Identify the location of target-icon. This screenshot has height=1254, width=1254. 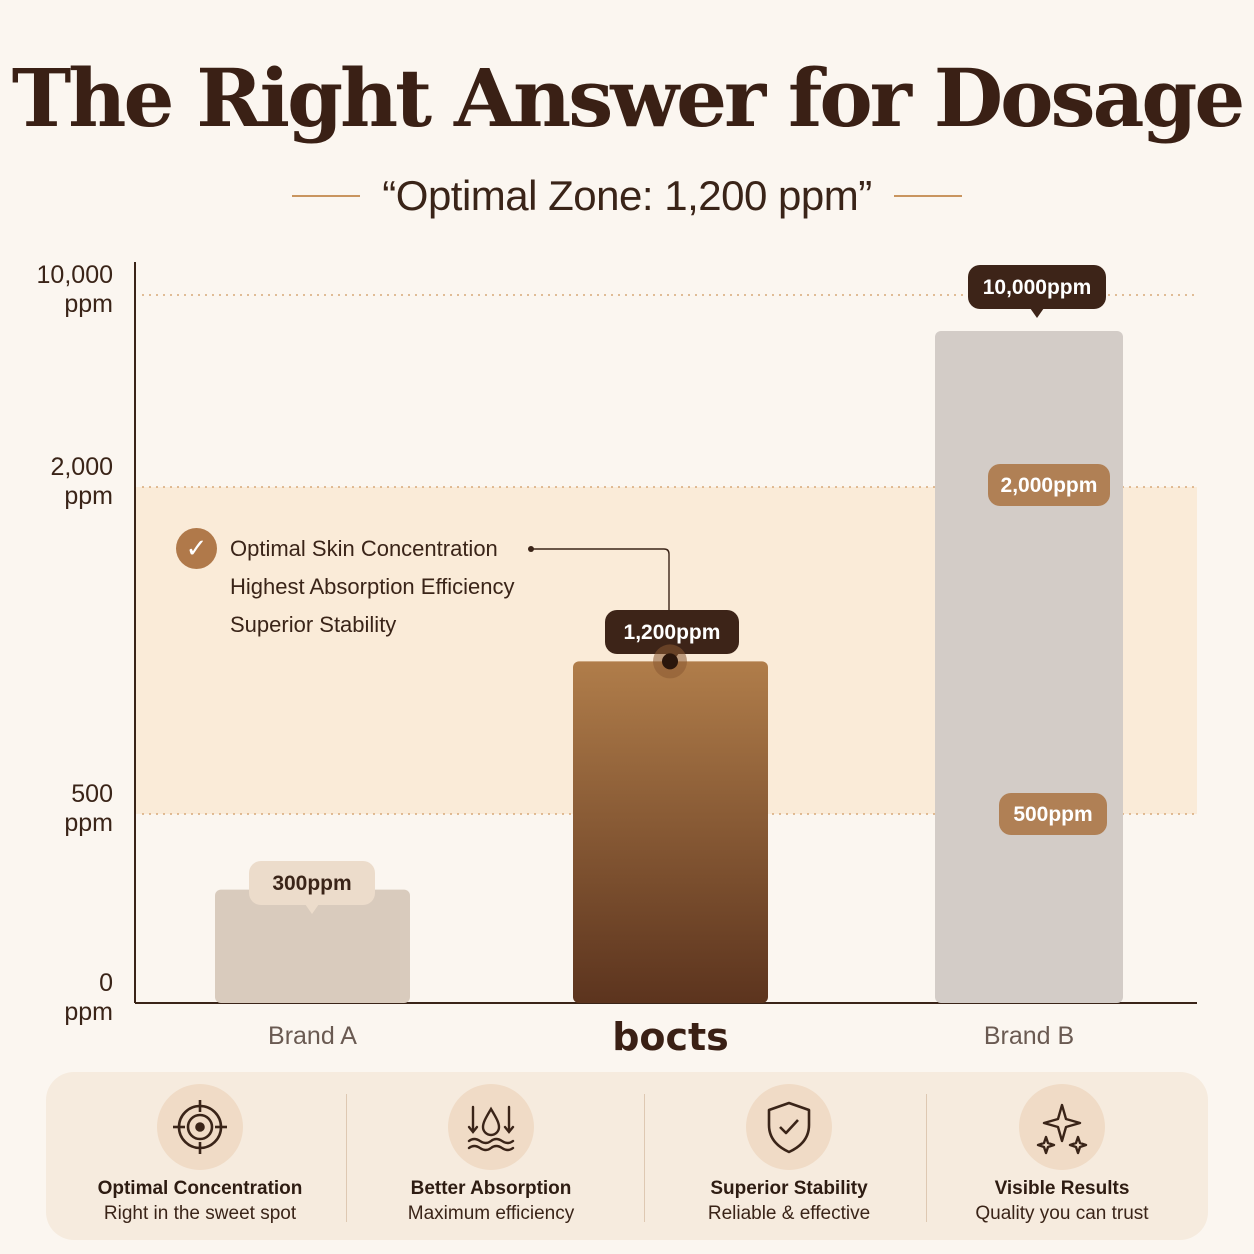
(200, 1127).